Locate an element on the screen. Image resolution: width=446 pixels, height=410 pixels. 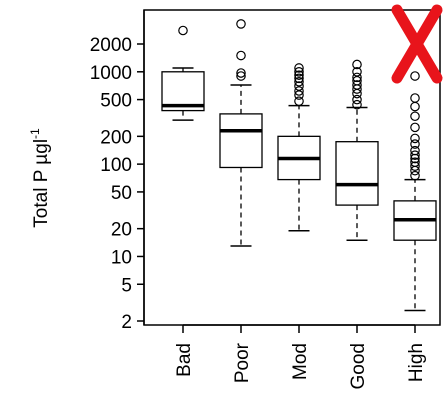
y-tick-label: 2 is located at coordinates (126, 322).